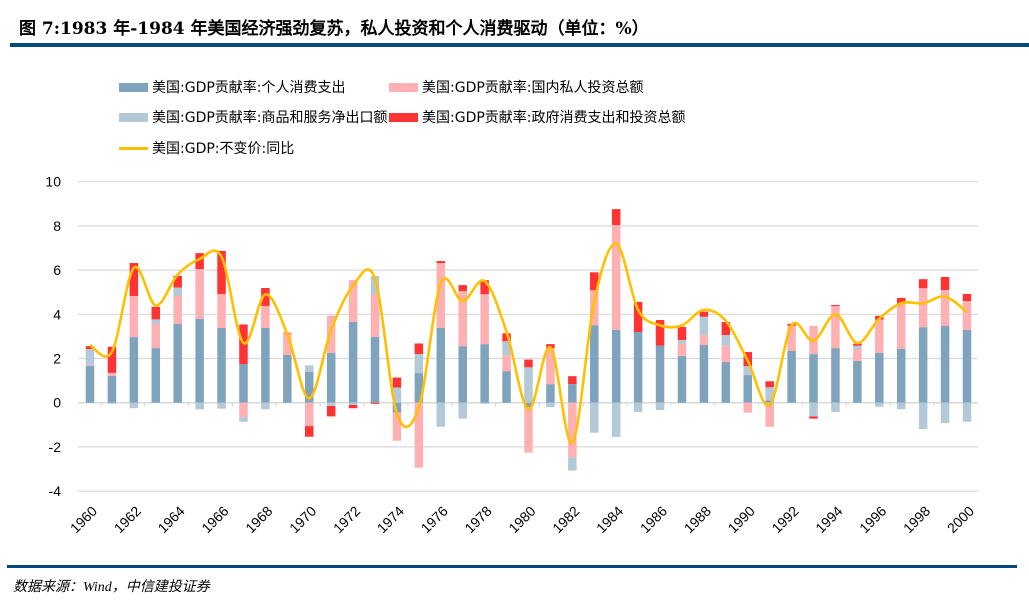  What do you see at coordinates (960, 519) in the screenshot?
I see `x-tick-label: 2000` at bounding box center [960, 519].